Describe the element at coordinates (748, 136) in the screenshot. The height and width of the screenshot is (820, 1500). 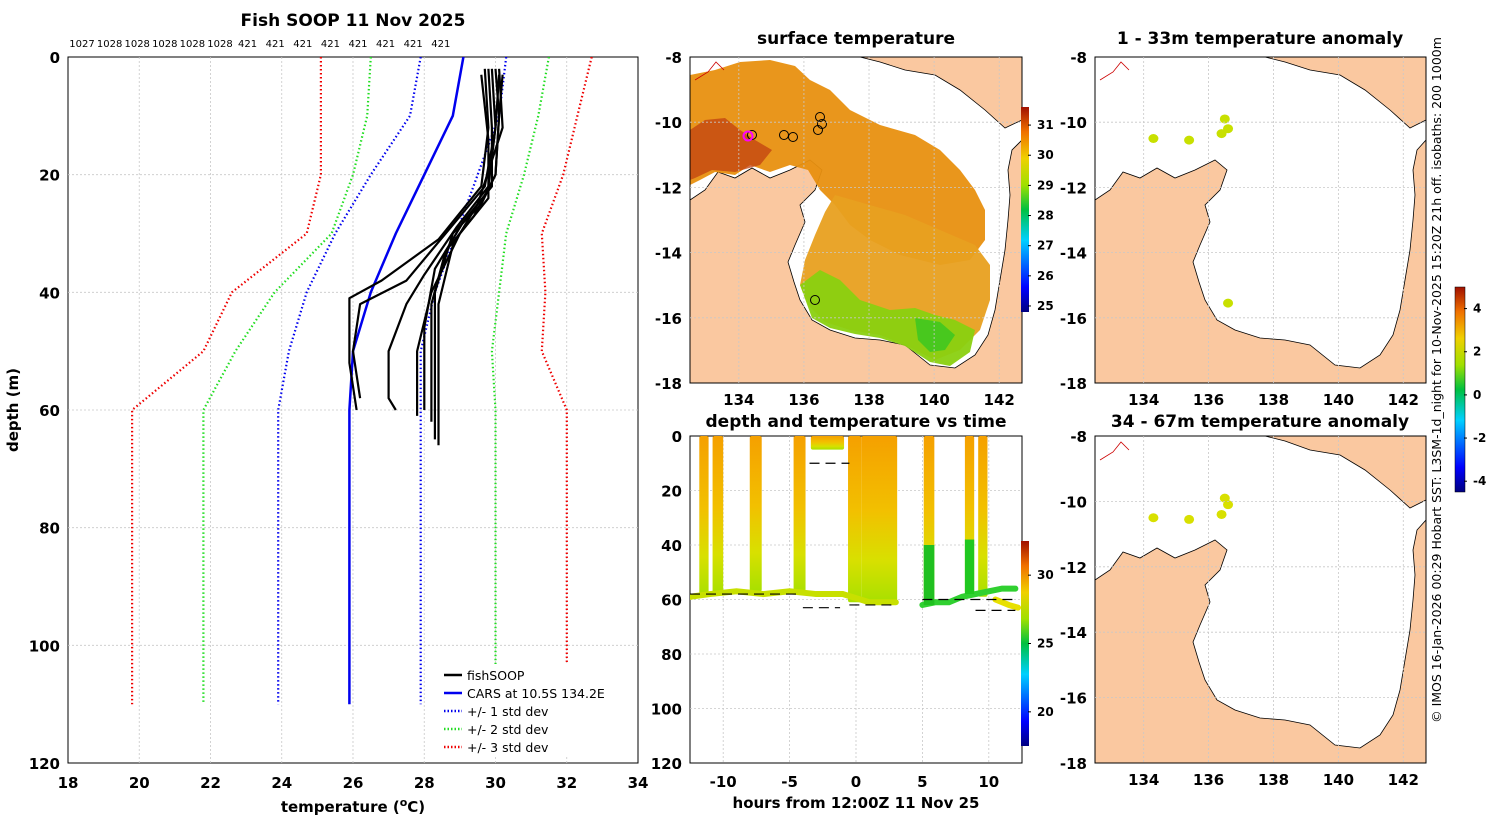
I see `current-position-marker` at that location.